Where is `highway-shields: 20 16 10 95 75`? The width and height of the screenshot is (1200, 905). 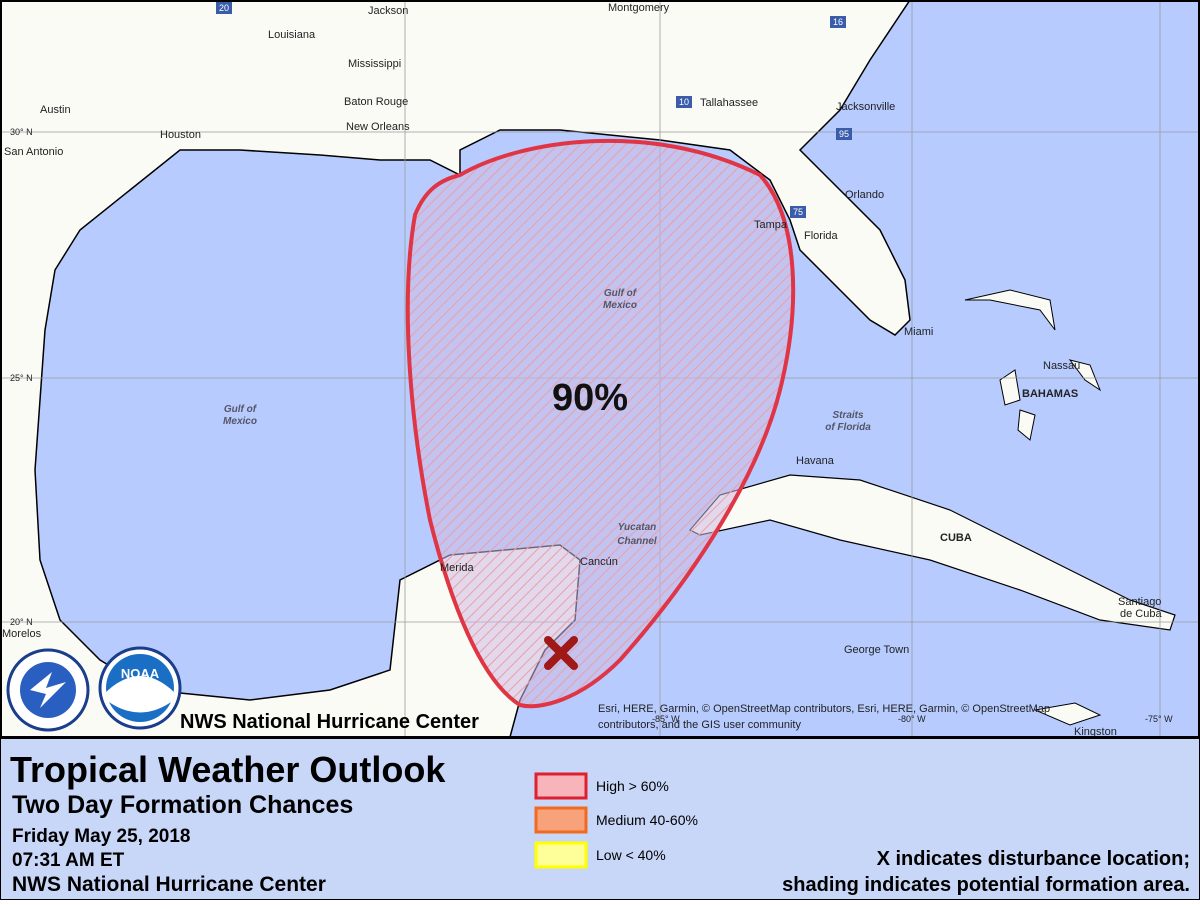 highway-shields: 20 16 10 95 75 is located at coordinates (534, 110).